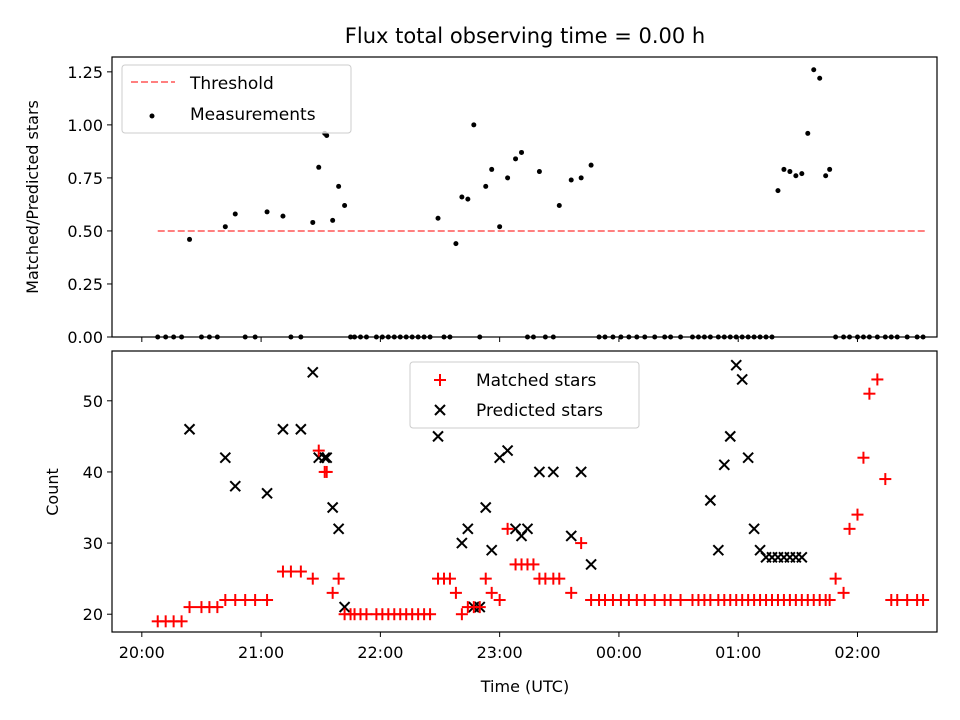  What do you see at coordinates (32, 197) in the screenshot?
I see `top-y-axis-label: Matched/Predicted stars` at bounding box center [32, 197].